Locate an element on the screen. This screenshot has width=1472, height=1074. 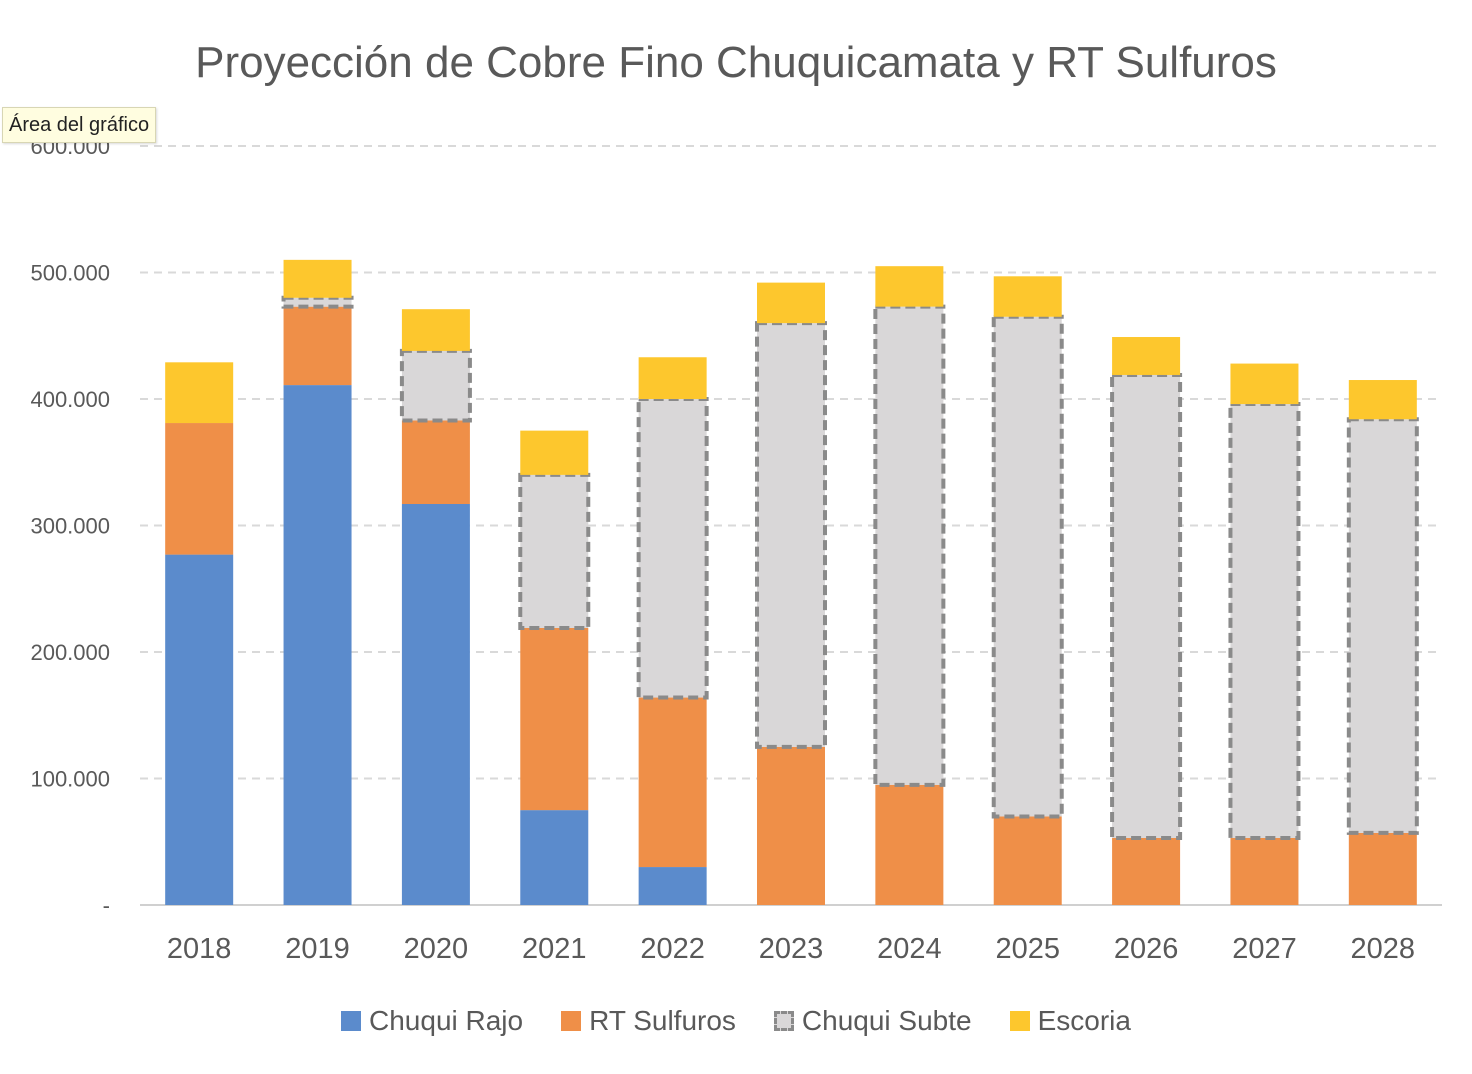
bar-escoria-2021 is located at coordinates (554, 452).